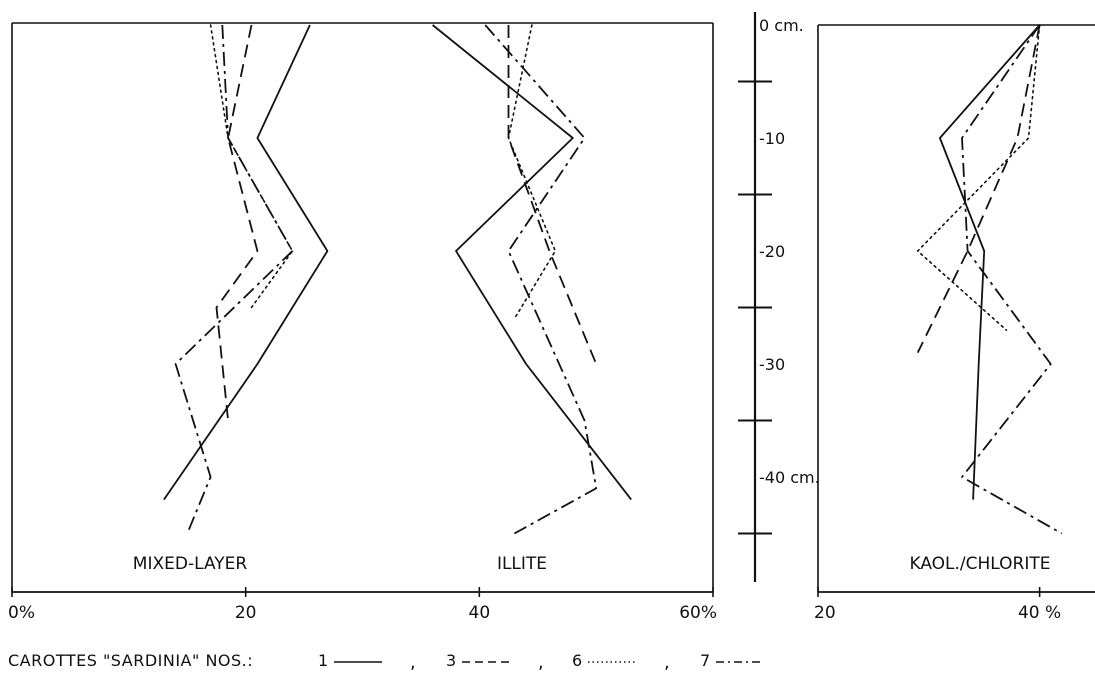  What do you see at coordinates (779, 297) in the screenshot?
I see `depth-axis: 0 cm. -10 -20 -30 -40 cm.` at bounding box center [779, 297].